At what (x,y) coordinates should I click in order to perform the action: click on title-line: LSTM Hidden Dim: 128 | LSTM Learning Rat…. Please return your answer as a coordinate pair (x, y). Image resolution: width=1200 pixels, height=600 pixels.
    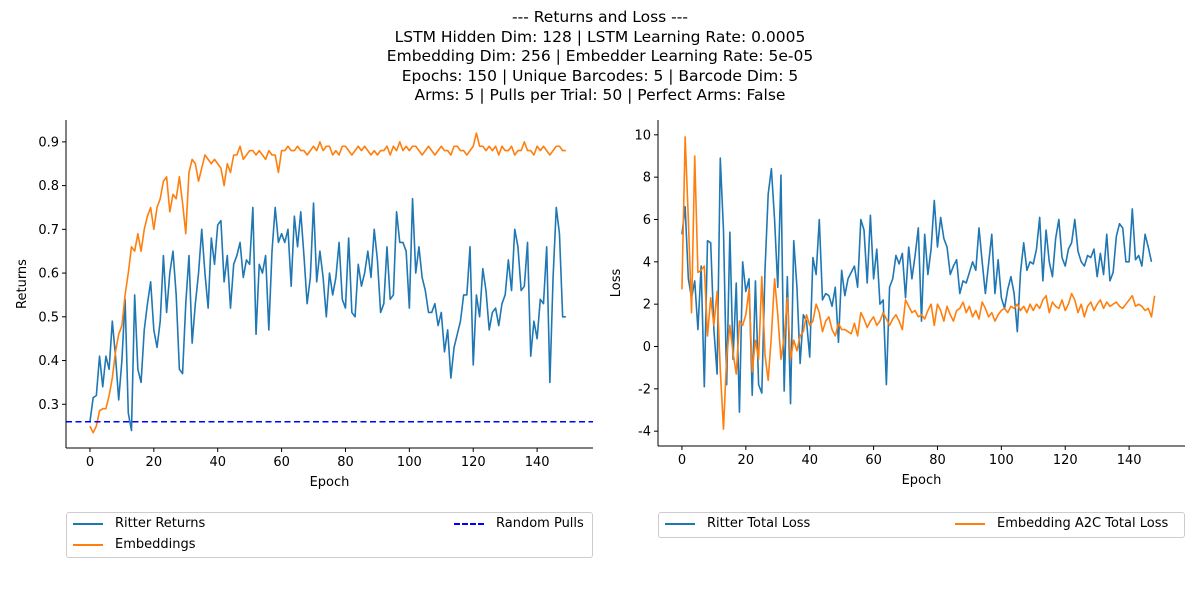
    Looking at the image, I should click on (600, 36).